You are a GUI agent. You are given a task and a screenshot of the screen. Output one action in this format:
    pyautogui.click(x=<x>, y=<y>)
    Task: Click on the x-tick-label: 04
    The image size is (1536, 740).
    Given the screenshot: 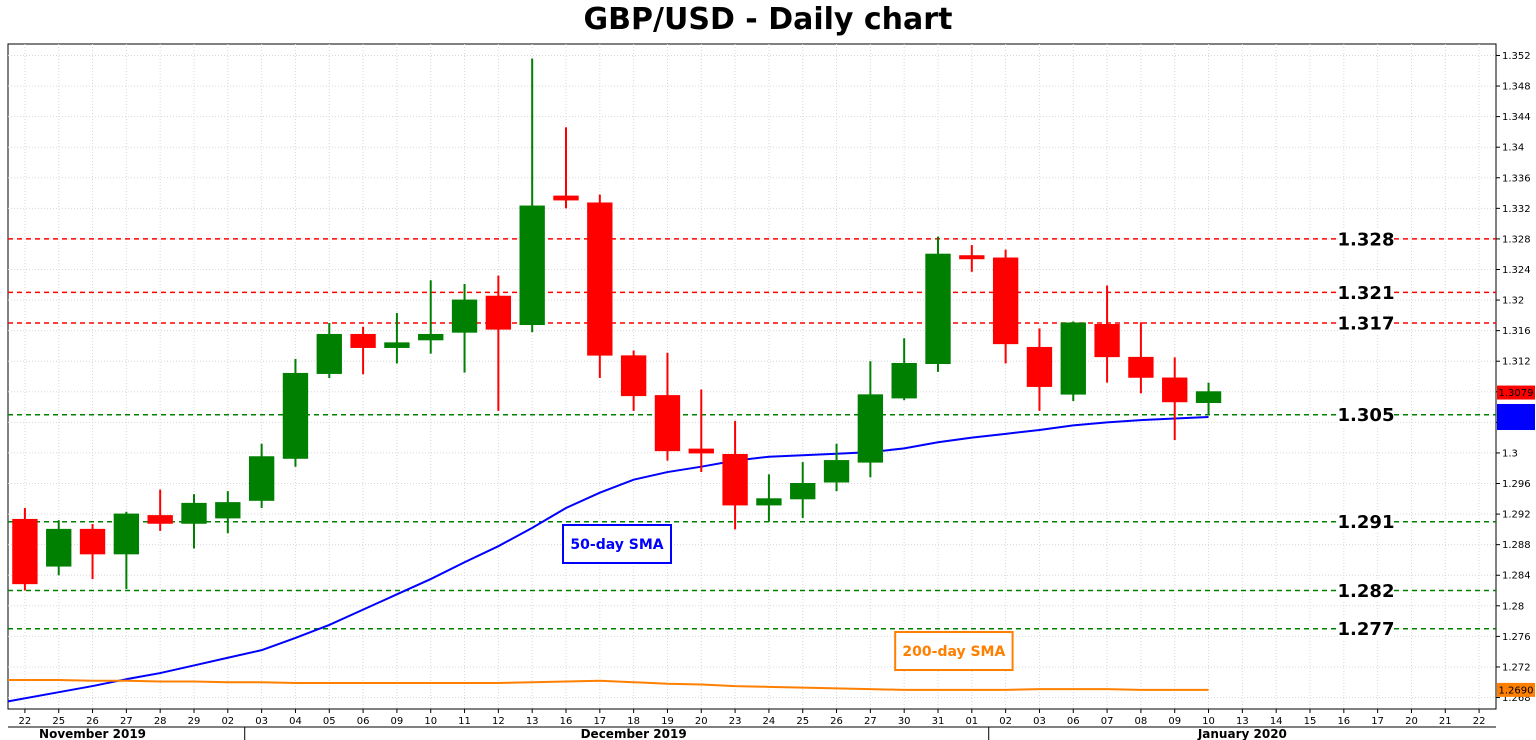 What is the action you would take?
    pyautogui.click(x=295, y=721)
    